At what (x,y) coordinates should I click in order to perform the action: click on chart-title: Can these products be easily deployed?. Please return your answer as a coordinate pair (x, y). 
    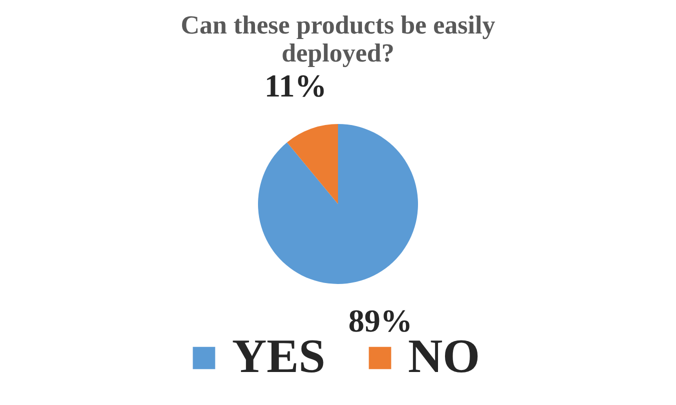
    Looking at the image, I should click on (338, 39).